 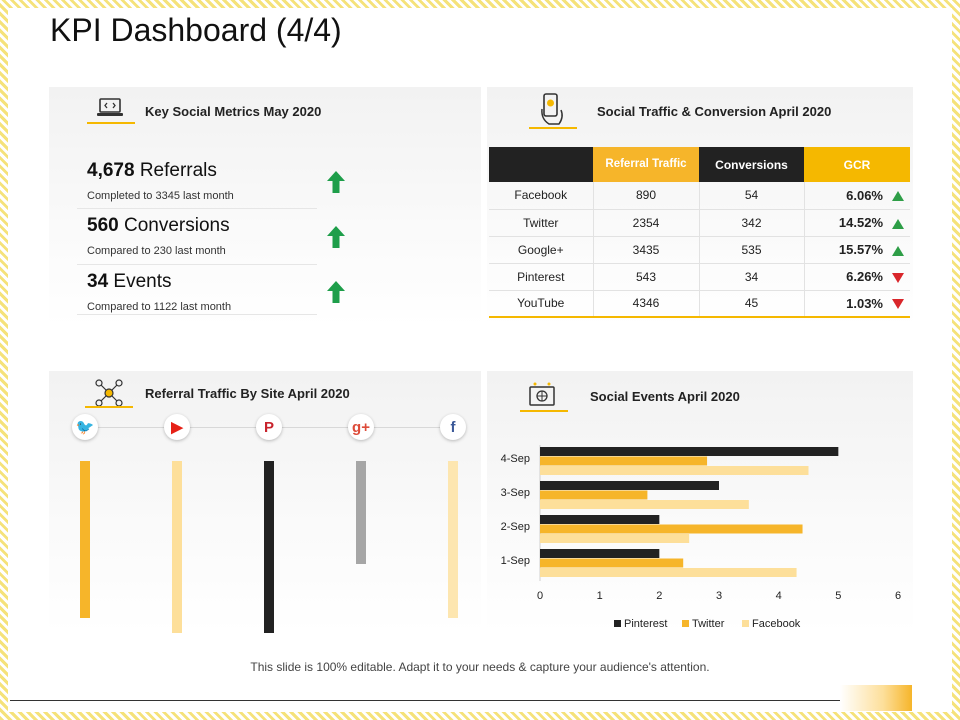 I want to click on pinterest-icon: P, so click(x=269, y=427).